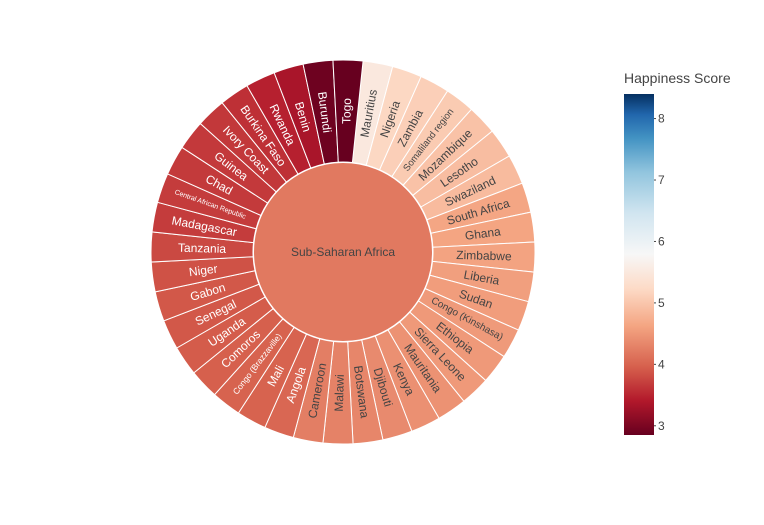 This screenshot has height=525, width=764. Describe the element at coordinates (339, 393) in the screenshot. I see `label-malawi: Malawi` at that location.